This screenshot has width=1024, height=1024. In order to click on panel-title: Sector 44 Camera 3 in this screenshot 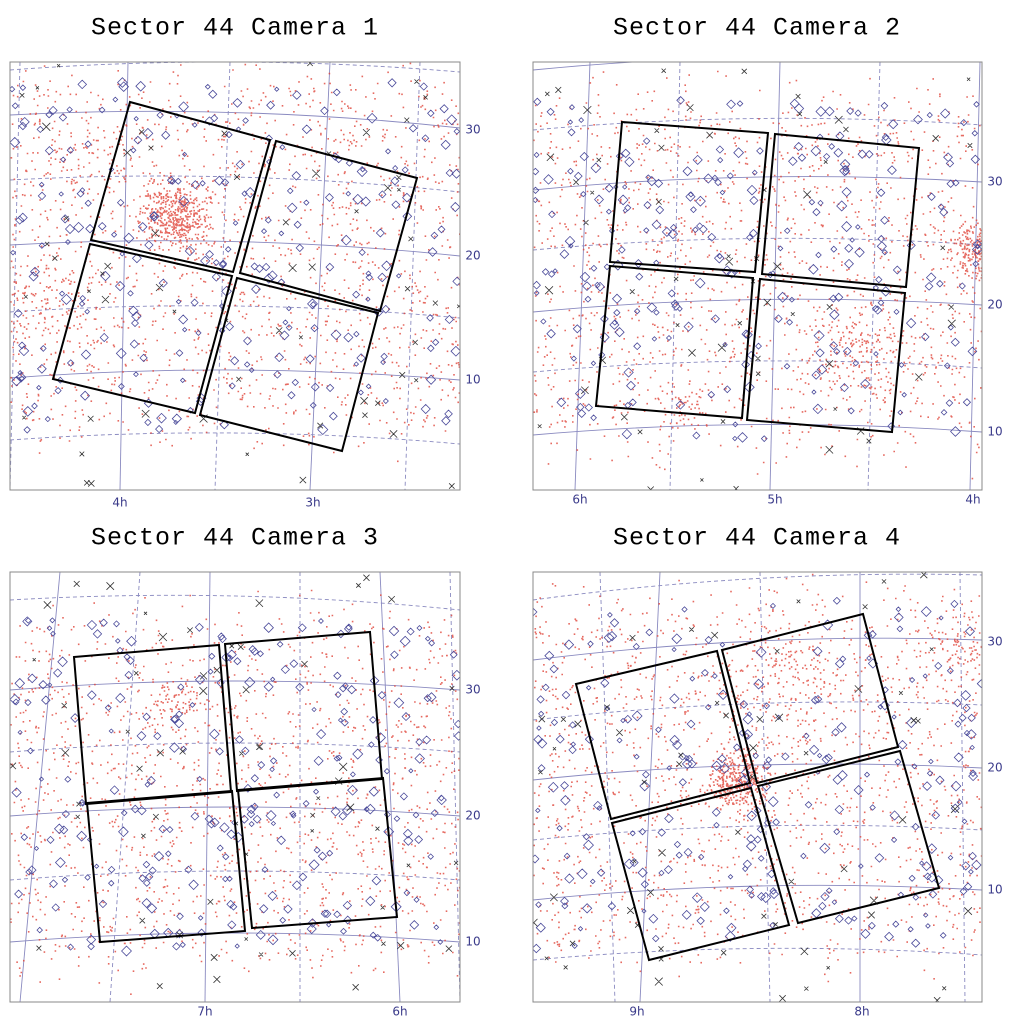, I will do `click(235, 538)`.